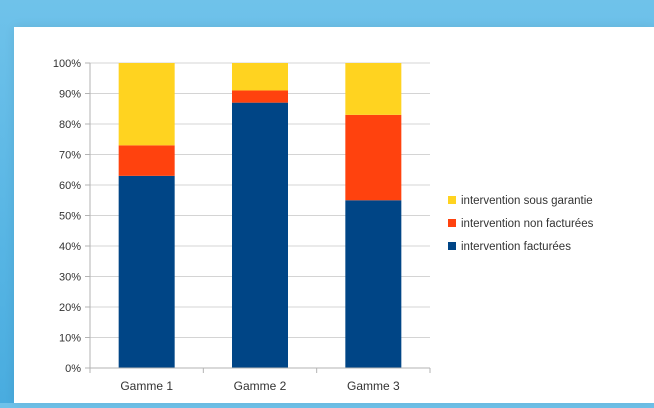 Image resolution: width=654 pixels, height=408 pixels. What do you see at coordinates (527, 201) in the screenshot?
I see `legend-label: intervention sous garantie` at bounding box center [527, 201].